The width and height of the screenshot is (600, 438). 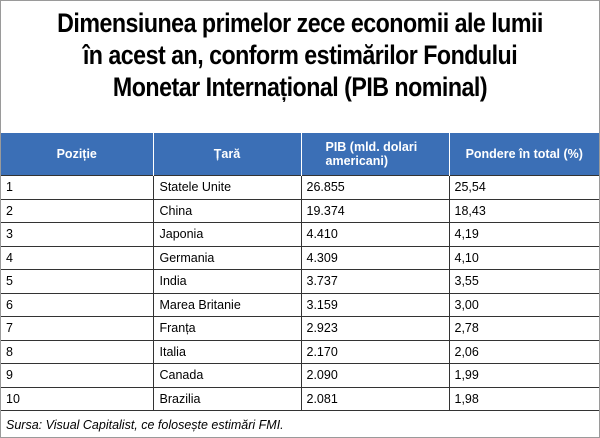 I want to click on table-row: 8 Italia 2.170 2,06, so click(x=300, y=351).